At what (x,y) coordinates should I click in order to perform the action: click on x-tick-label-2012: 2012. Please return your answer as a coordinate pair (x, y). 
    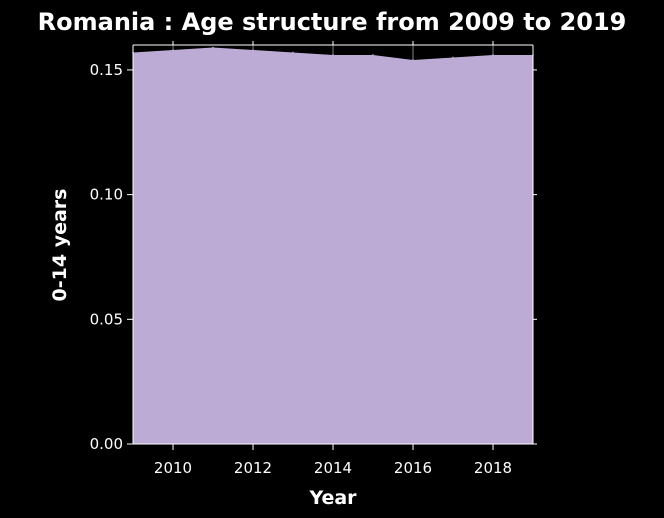
    Looking at the image, I should click on (253, 468).